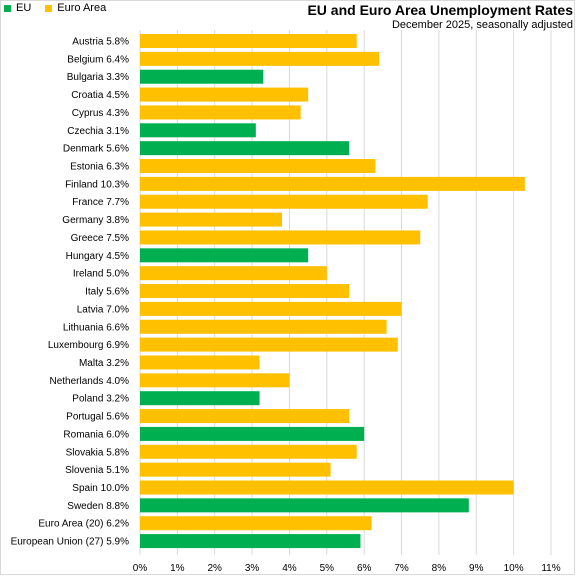  I want to click on category-label: European Union (27) 5.9%, so click(70, 542).